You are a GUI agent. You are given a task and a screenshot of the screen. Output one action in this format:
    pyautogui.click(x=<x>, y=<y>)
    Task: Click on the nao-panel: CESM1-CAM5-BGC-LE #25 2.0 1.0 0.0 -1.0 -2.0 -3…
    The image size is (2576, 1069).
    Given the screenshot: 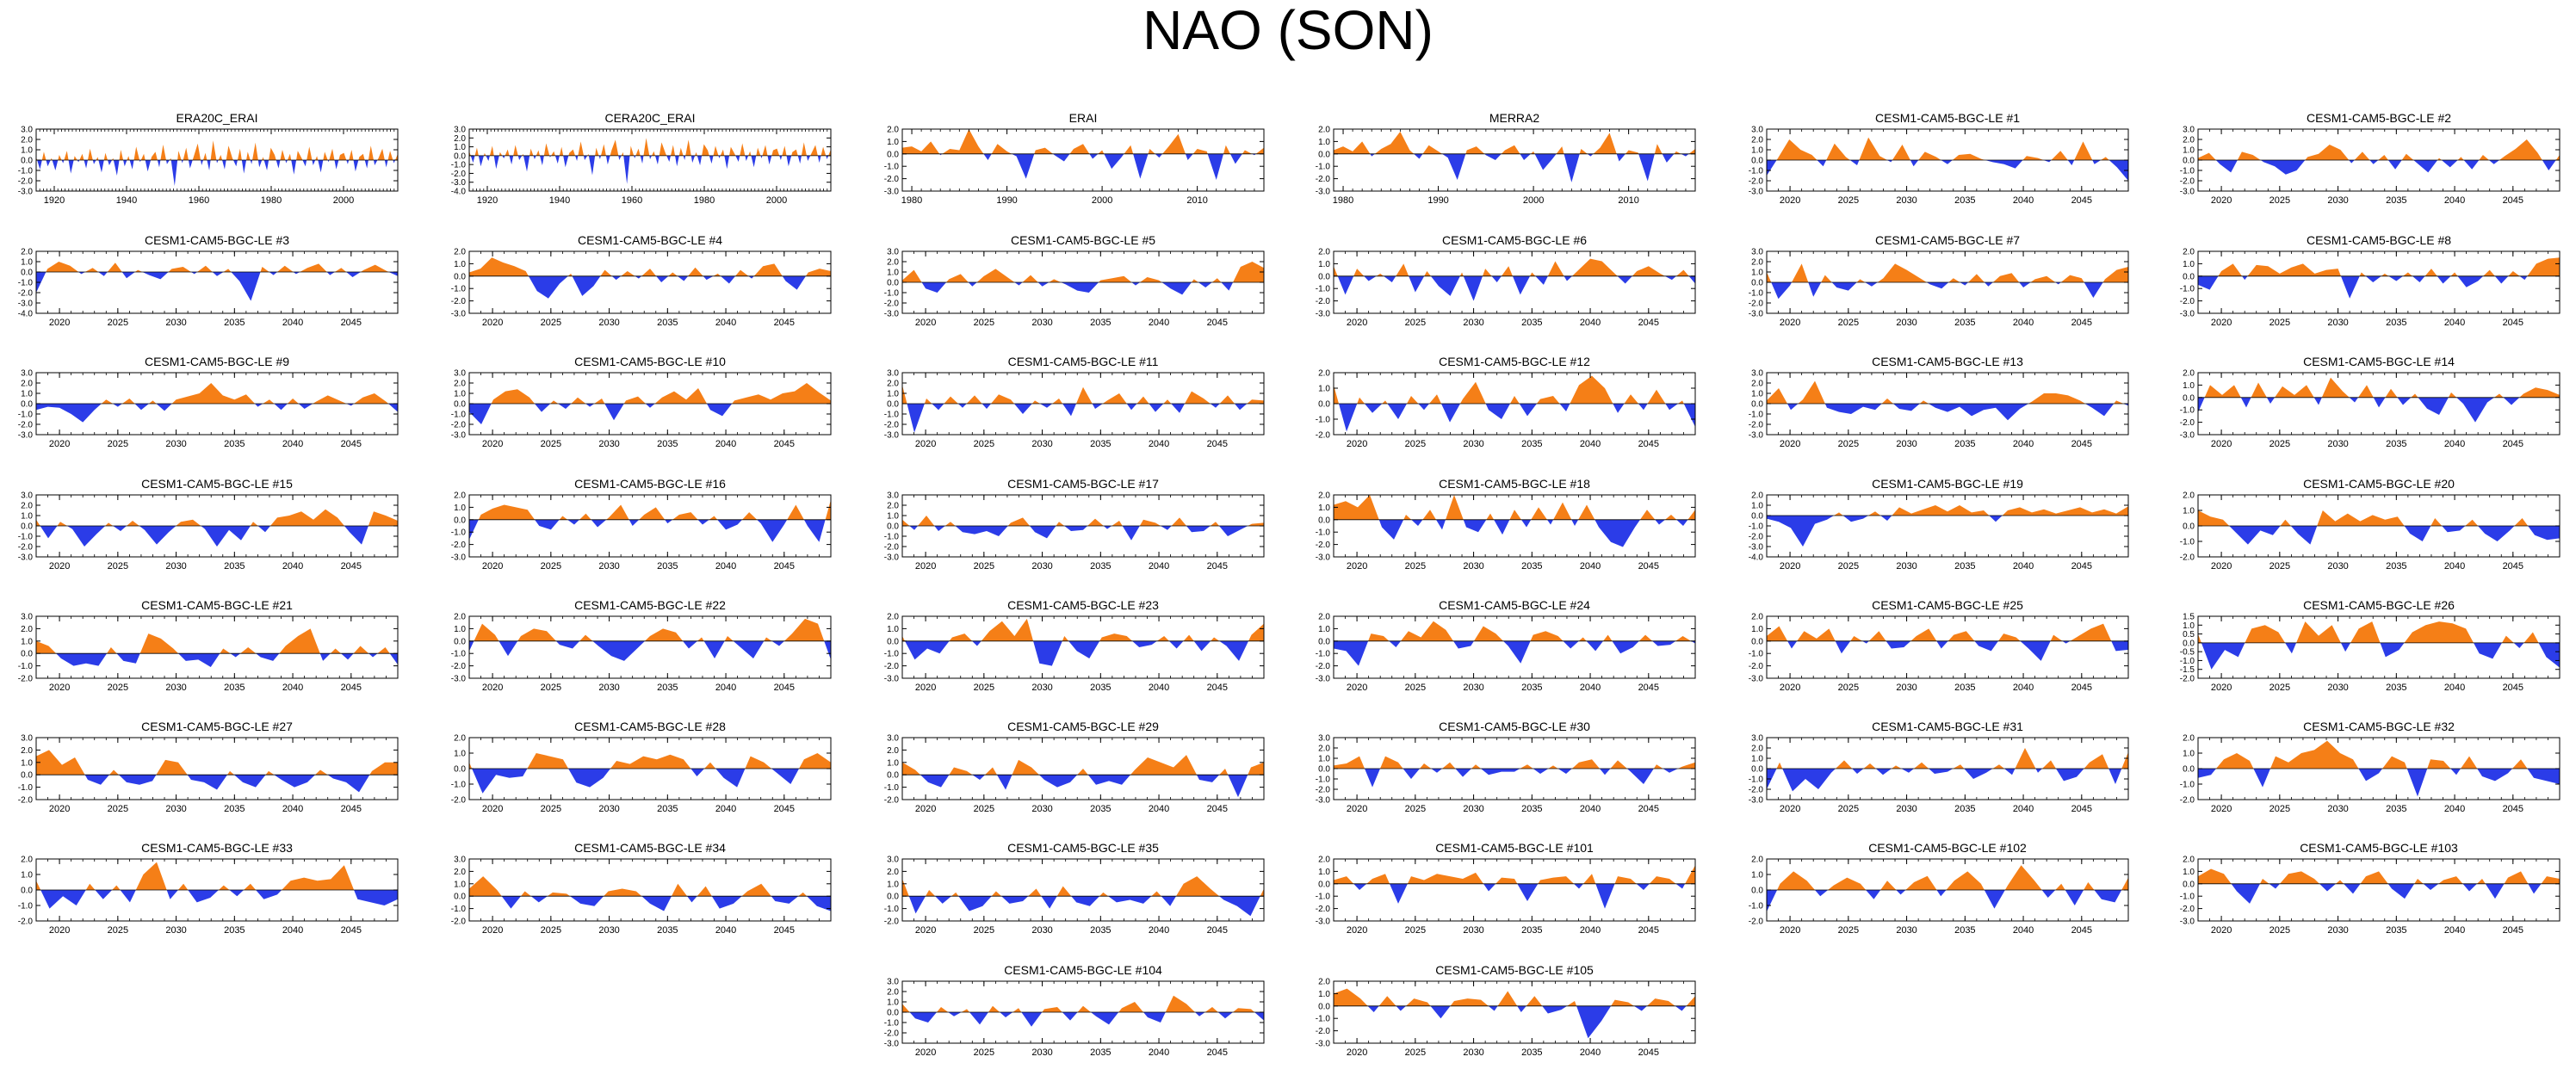 What is the action you would take?
    pyautogui.click(x=1939, y=646)
    